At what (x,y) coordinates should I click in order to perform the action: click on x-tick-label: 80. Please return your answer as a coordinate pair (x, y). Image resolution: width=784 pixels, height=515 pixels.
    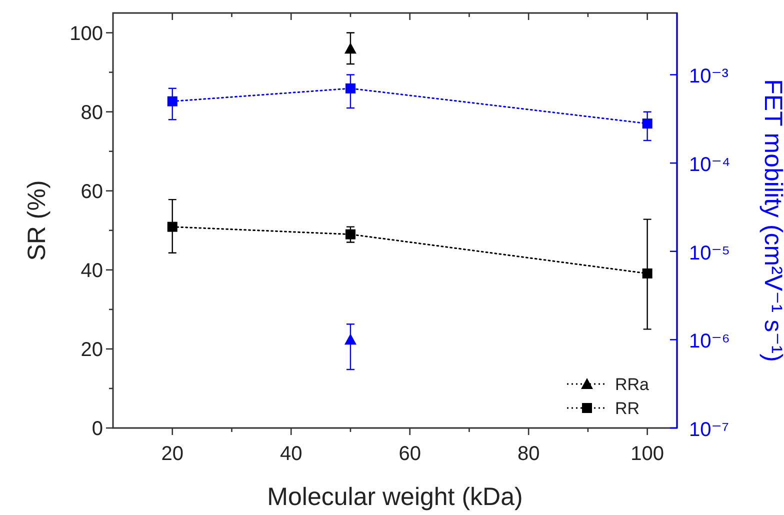
    Looking at the image, I should click on (528, 454).